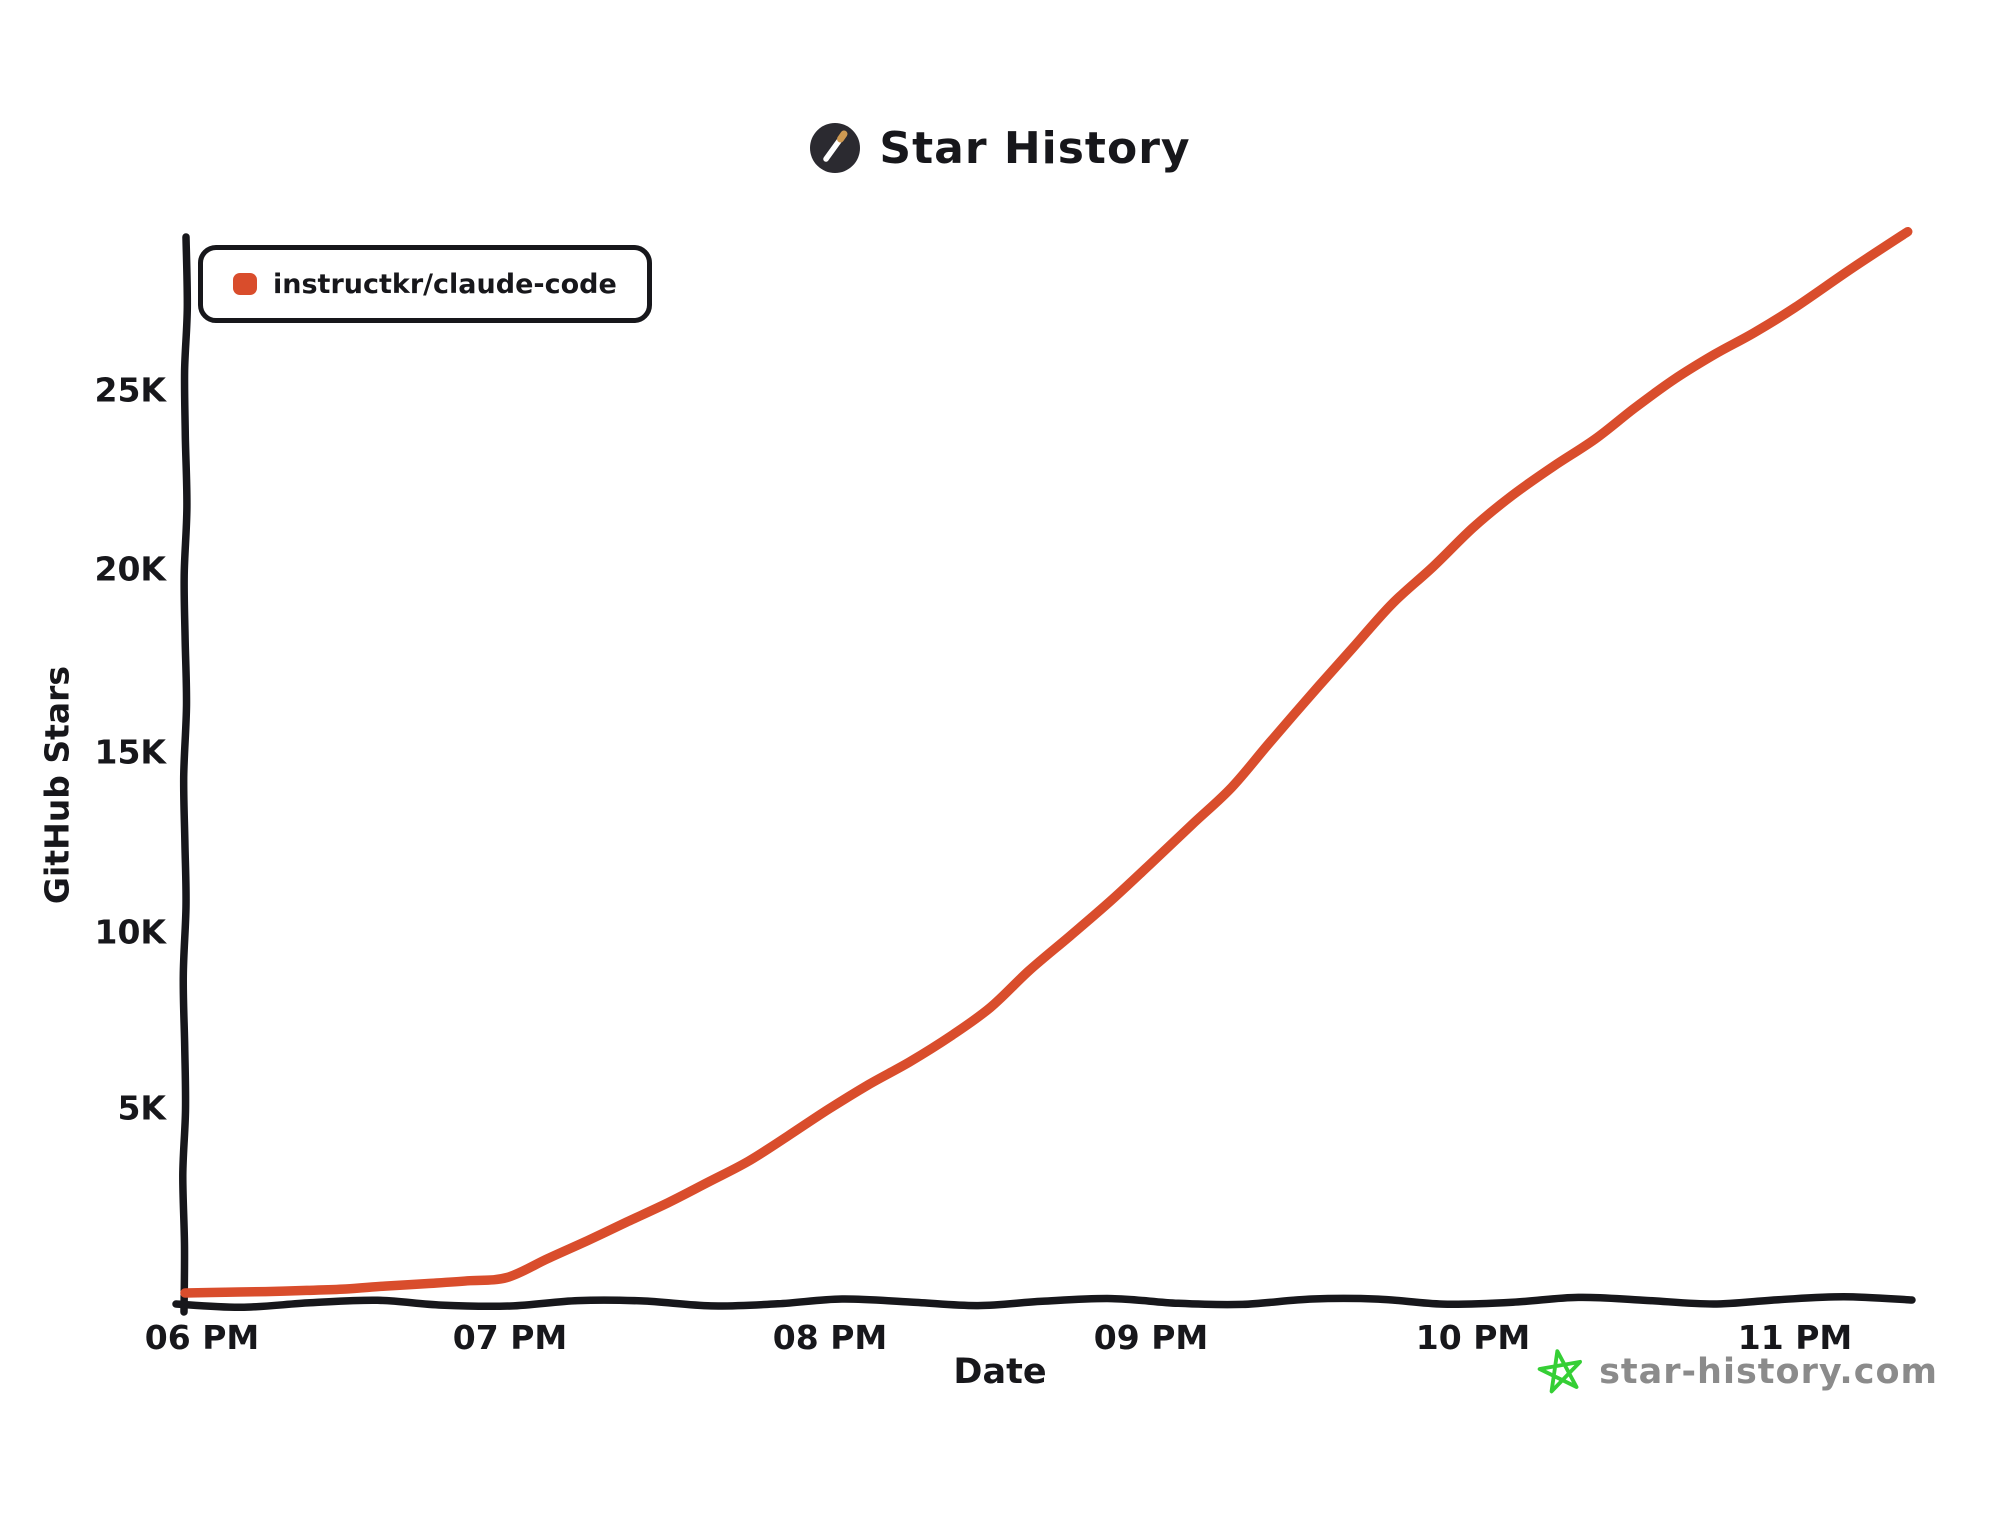  I want to click on x-tick-11pm: 11 PM, so click(1795, 1337).